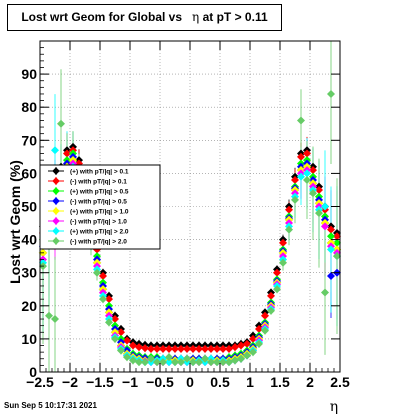 The image size is (400, 414). What do you see at coordinates (280, 382) in the screenshot?
I see `x-tick-label: 1.5` at bounding box center [280, 382].